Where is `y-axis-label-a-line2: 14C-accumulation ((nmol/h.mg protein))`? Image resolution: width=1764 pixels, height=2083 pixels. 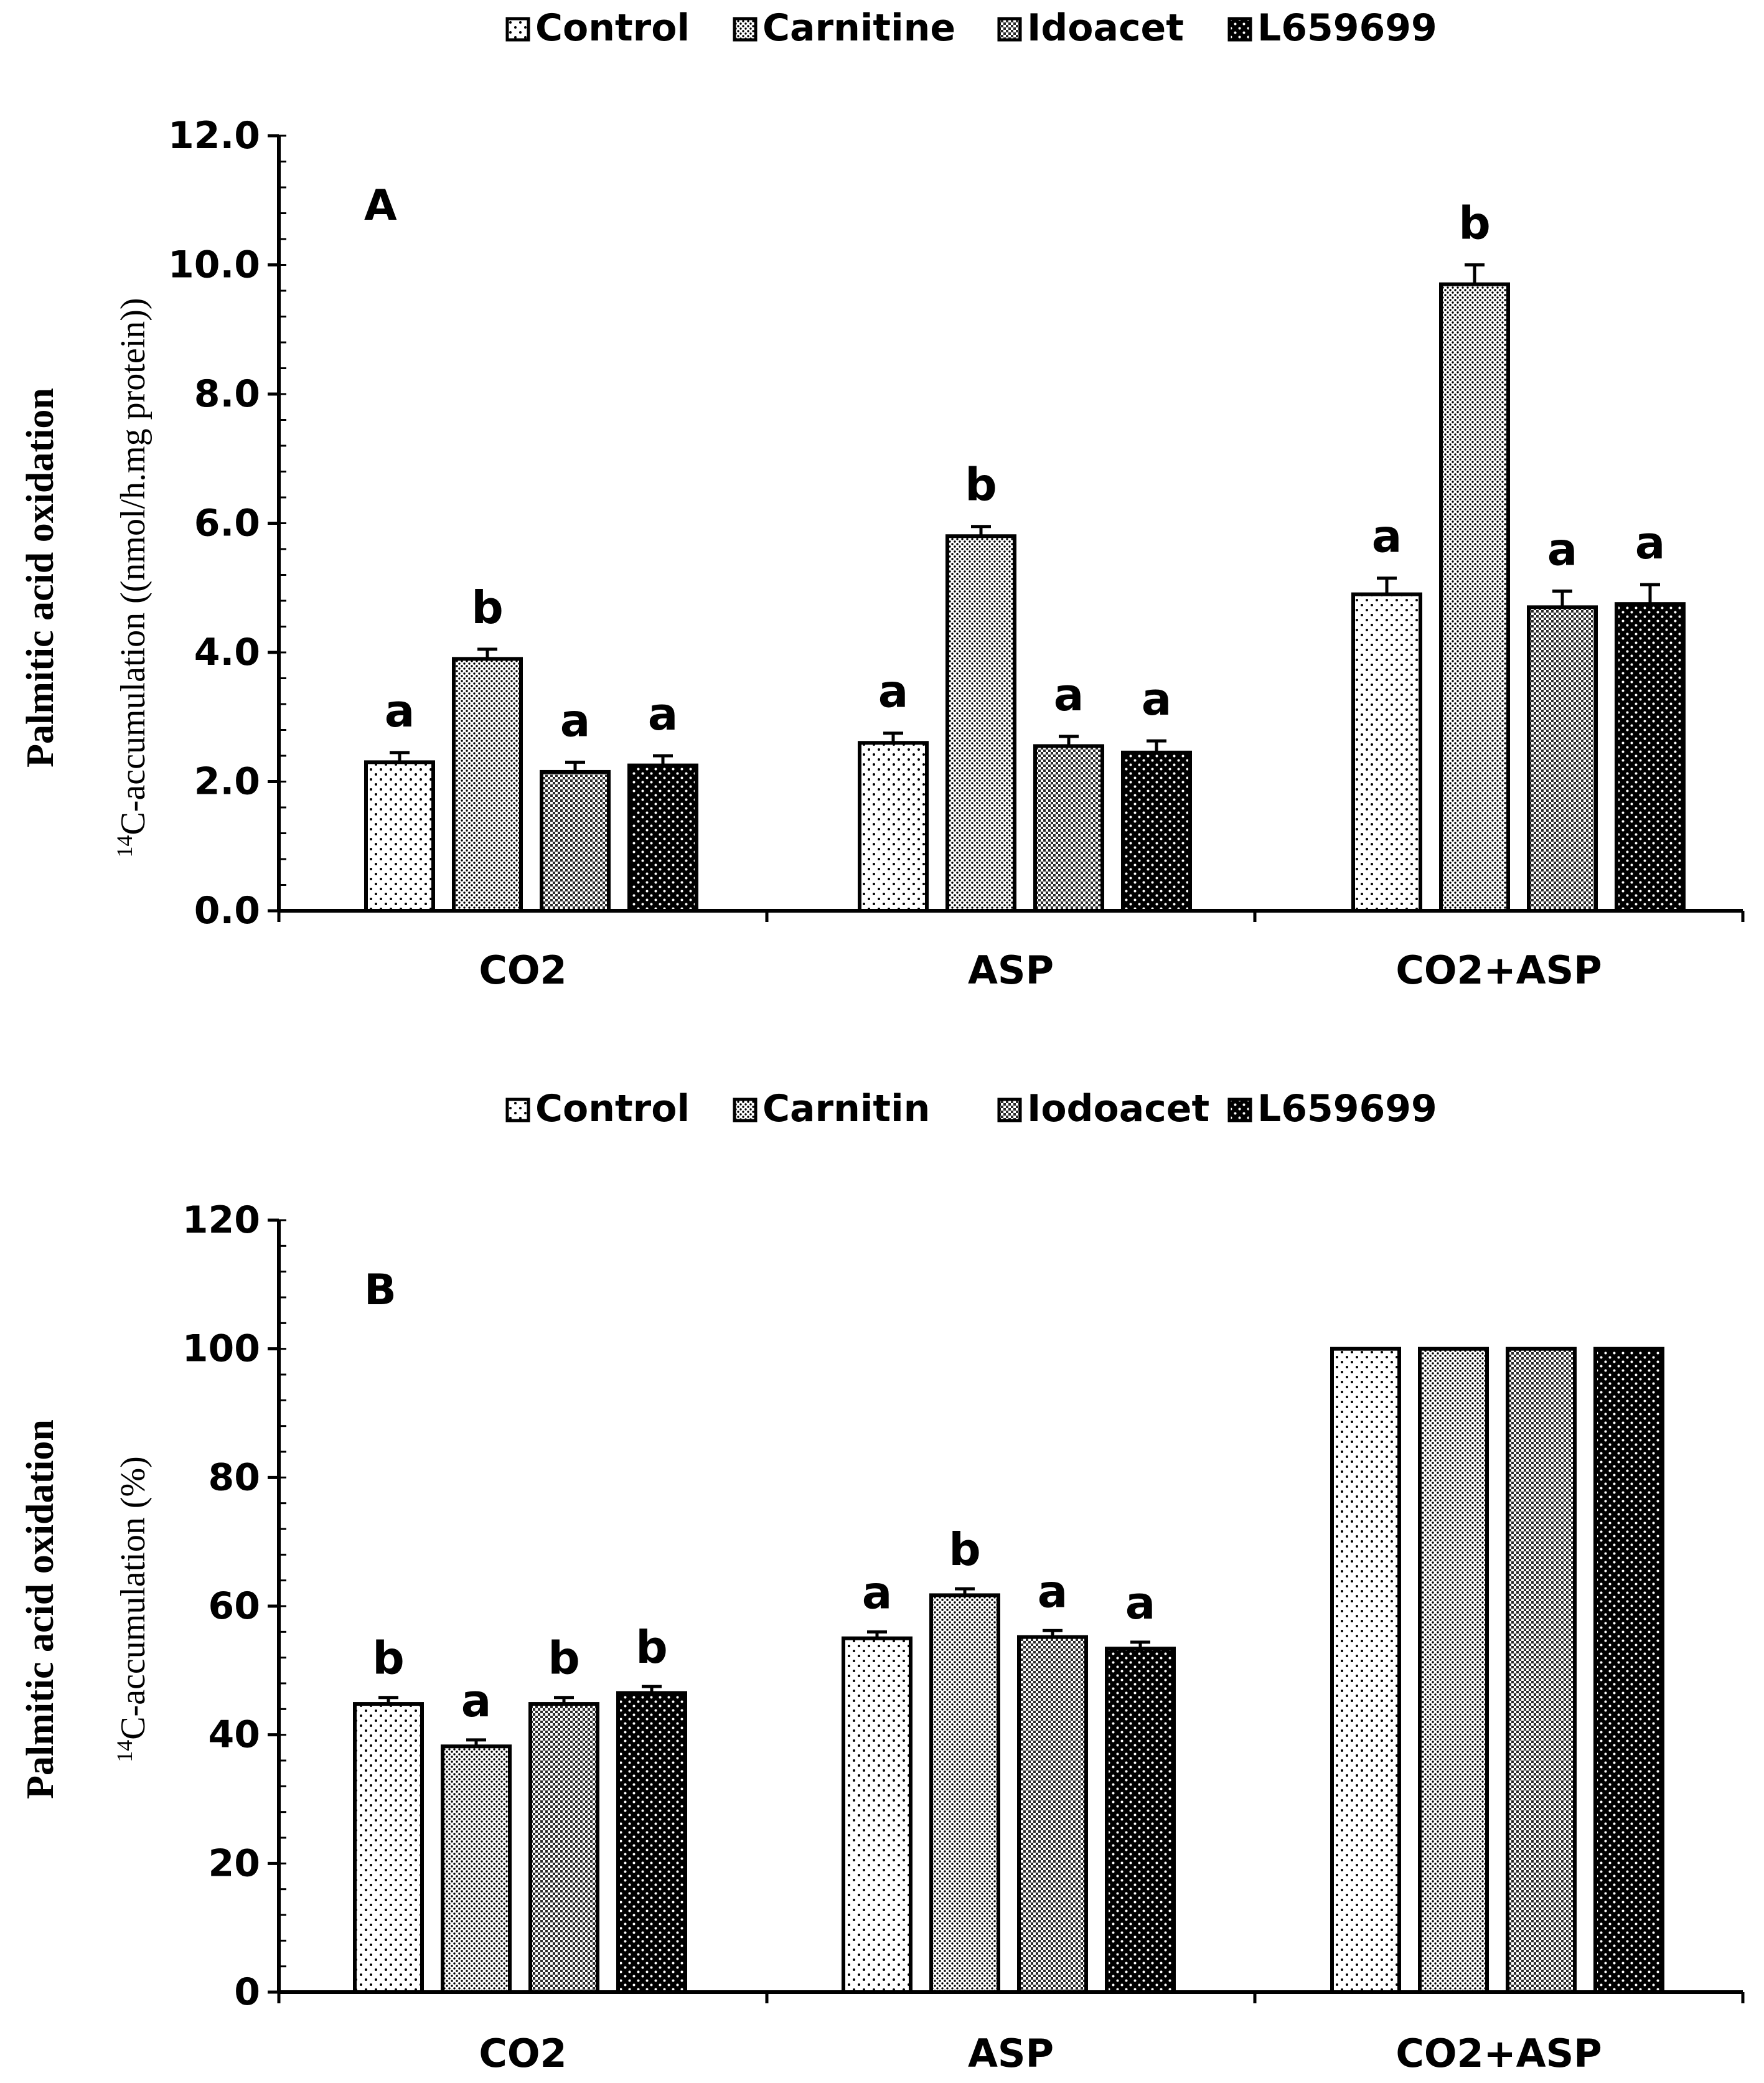
y-axis-label-a-line2: 14C-accumulation ((nmol/h.mg protein)) is located at coordinates (132, 577).